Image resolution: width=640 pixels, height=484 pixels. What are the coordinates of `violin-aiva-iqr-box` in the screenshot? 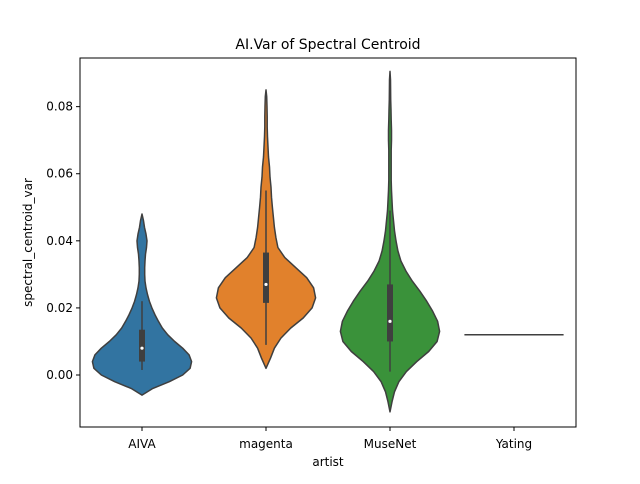 It's located at (142, 345).